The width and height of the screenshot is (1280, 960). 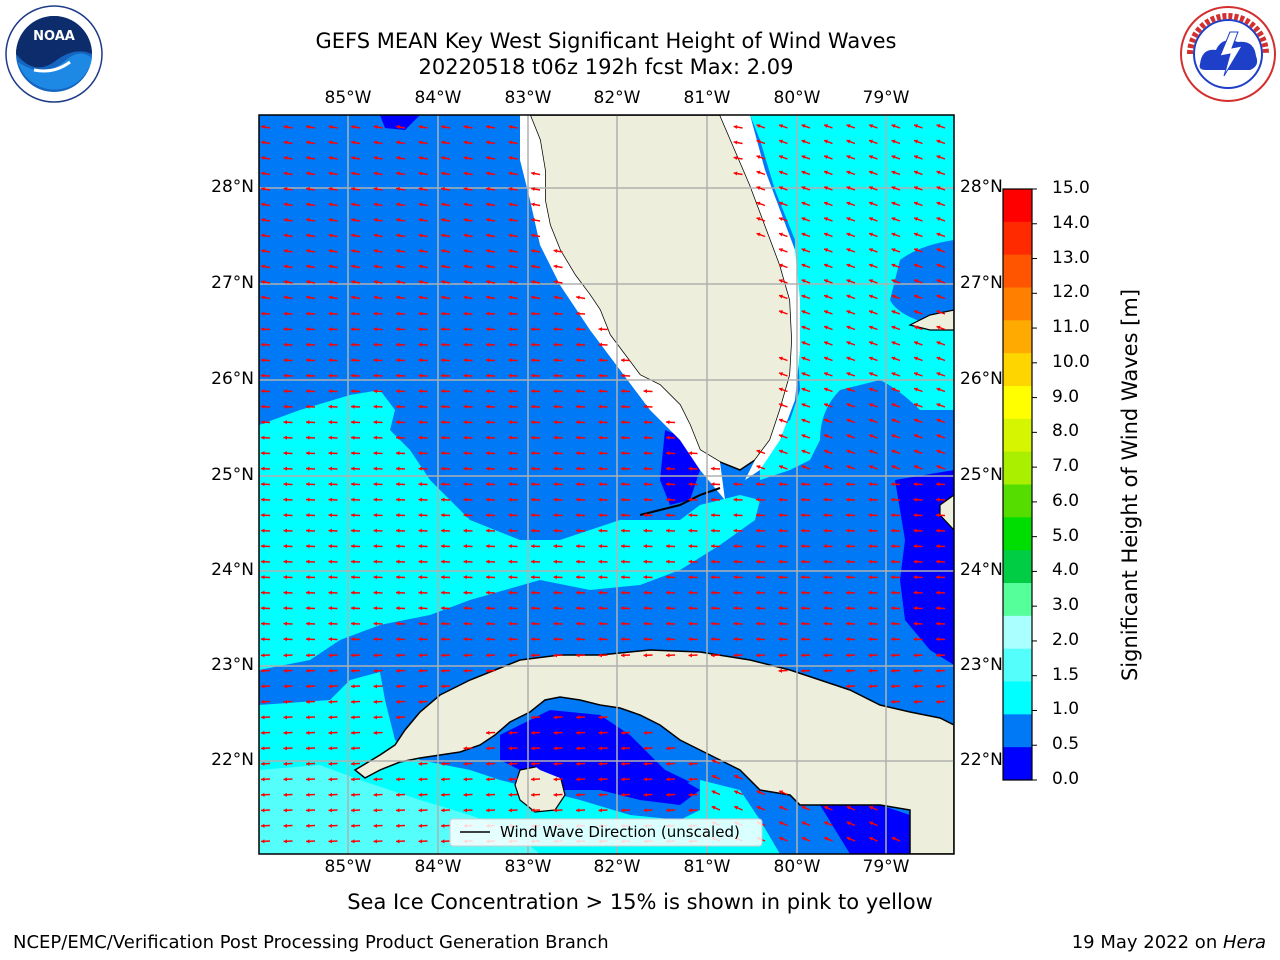 What do you see at coordinates (931, 320) in the screenshot?
I see `bahamas-land` at bounding box center [931, 320].